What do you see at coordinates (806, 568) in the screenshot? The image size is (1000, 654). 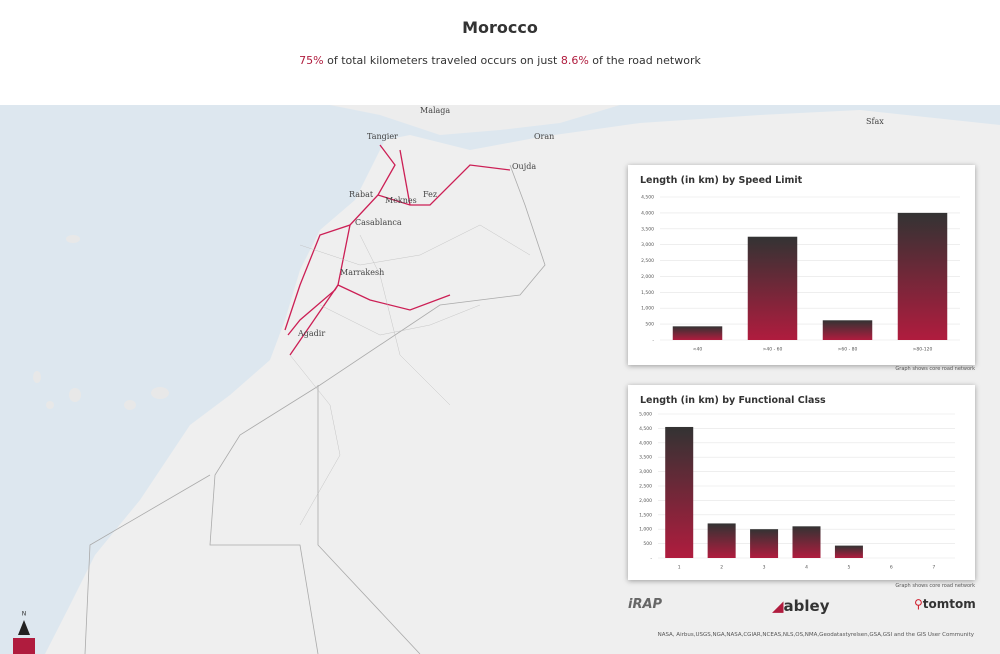 I see `x-tick-label: 4` at bounding box center [806, 568].